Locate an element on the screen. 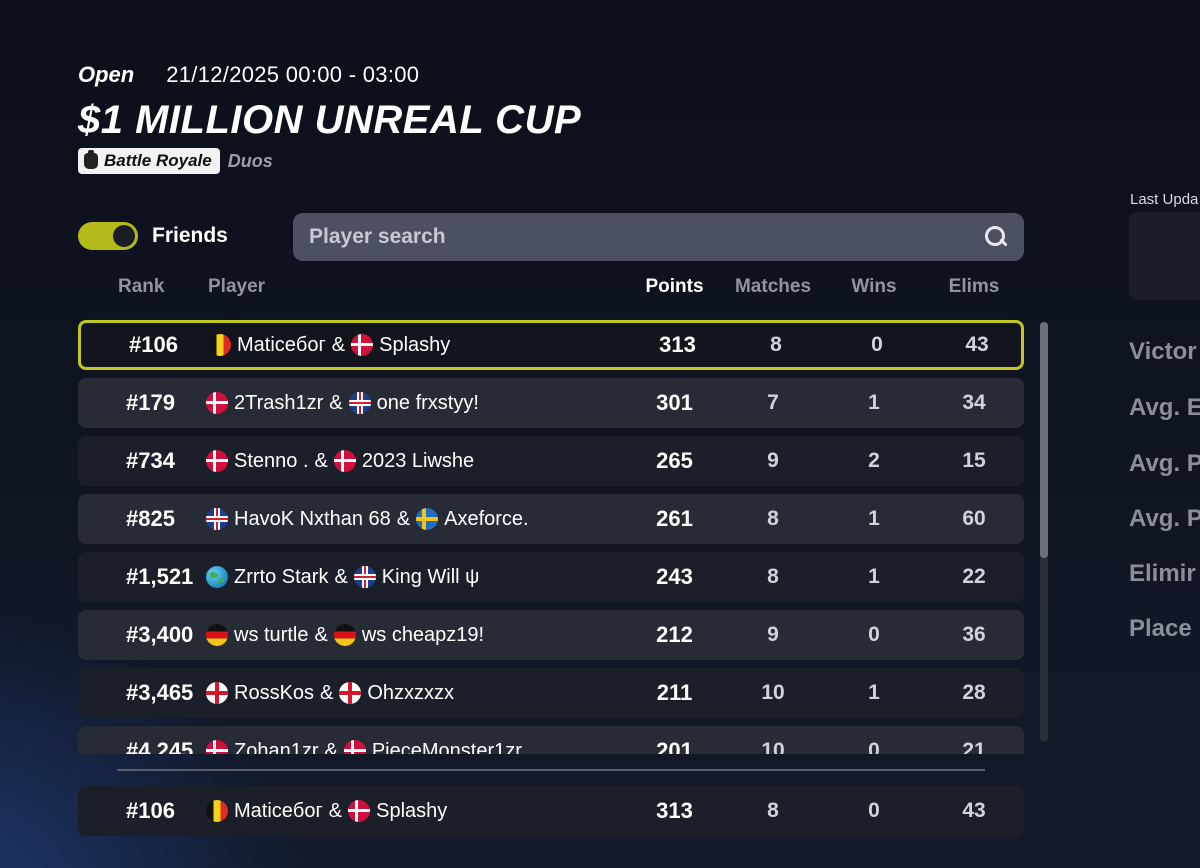  entry-players: 2Trash1zr & one frxstyy! is located at coordinates (342, 403).